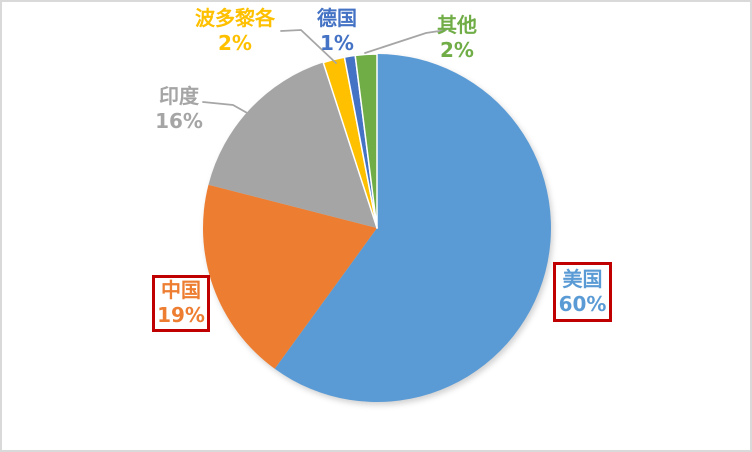  I want to click on pie-slice-india, so click(292, 145).